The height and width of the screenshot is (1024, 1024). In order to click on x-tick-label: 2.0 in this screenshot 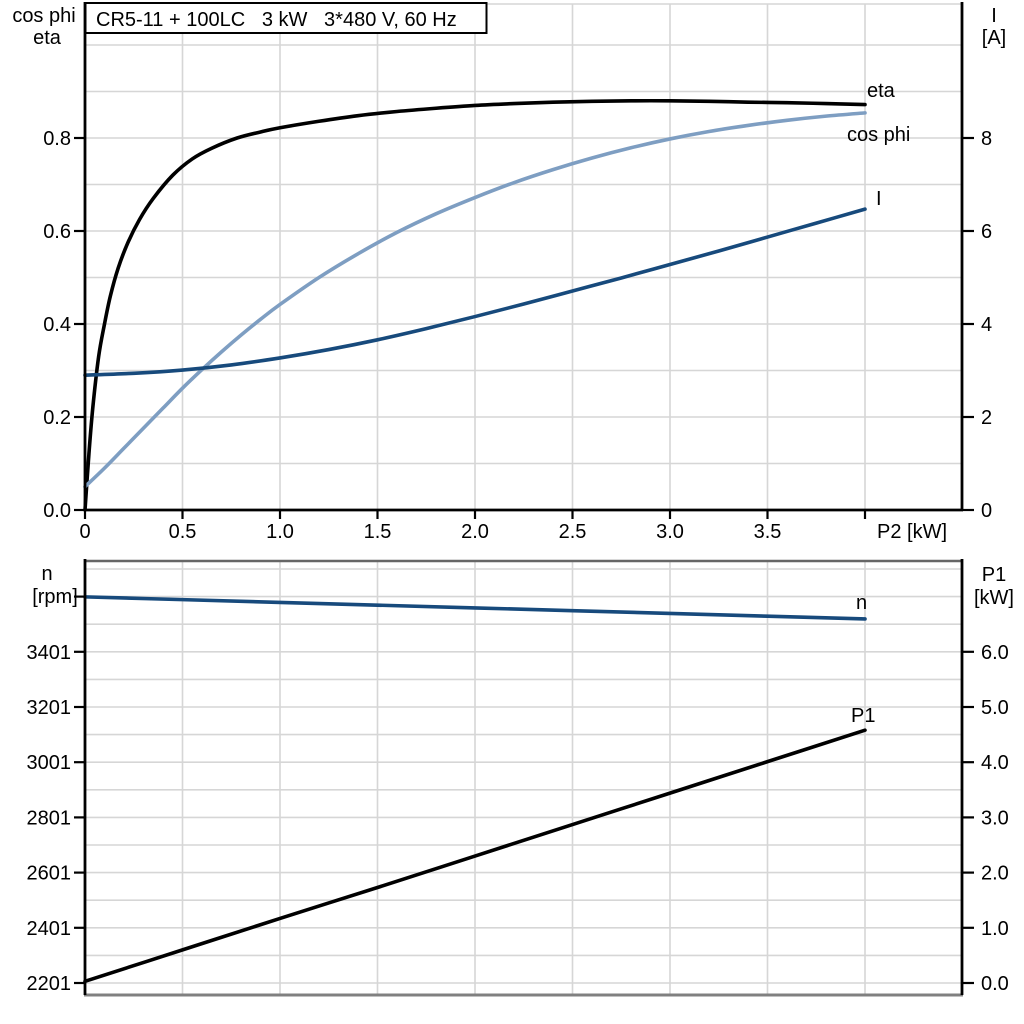, I will do `click(475, 532)`.